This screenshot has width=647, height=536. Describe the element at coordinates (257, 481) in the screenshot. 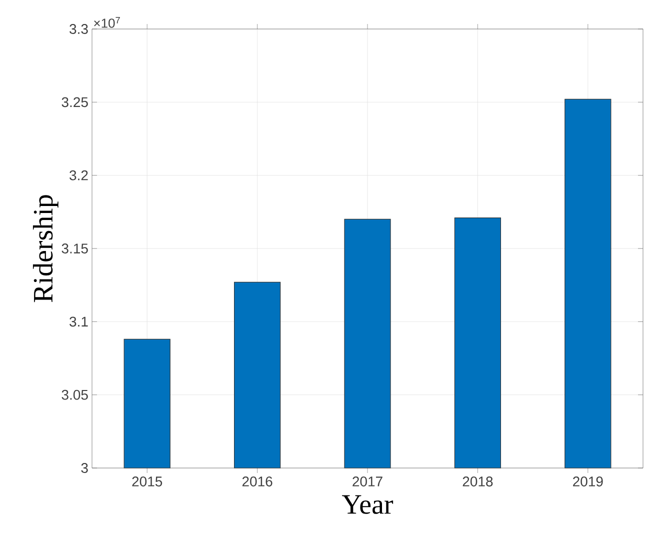

I see `x-tick-label: 2016` at that location.